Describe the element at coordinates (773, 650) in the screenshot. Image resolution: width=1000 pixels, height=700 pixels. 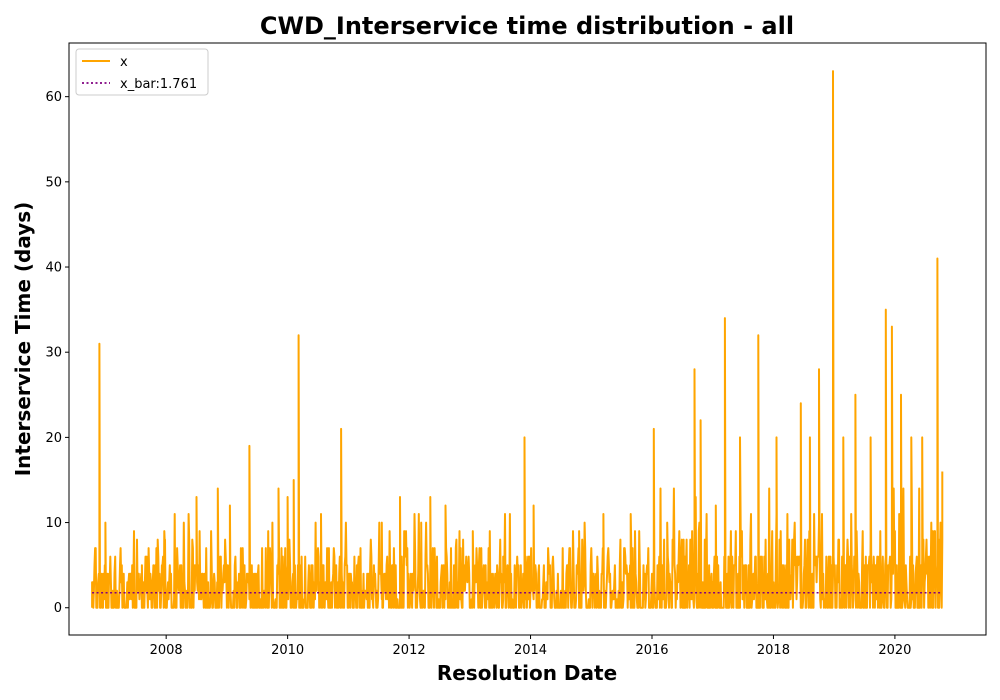
I see `x-tick-label: 2018` at that location.